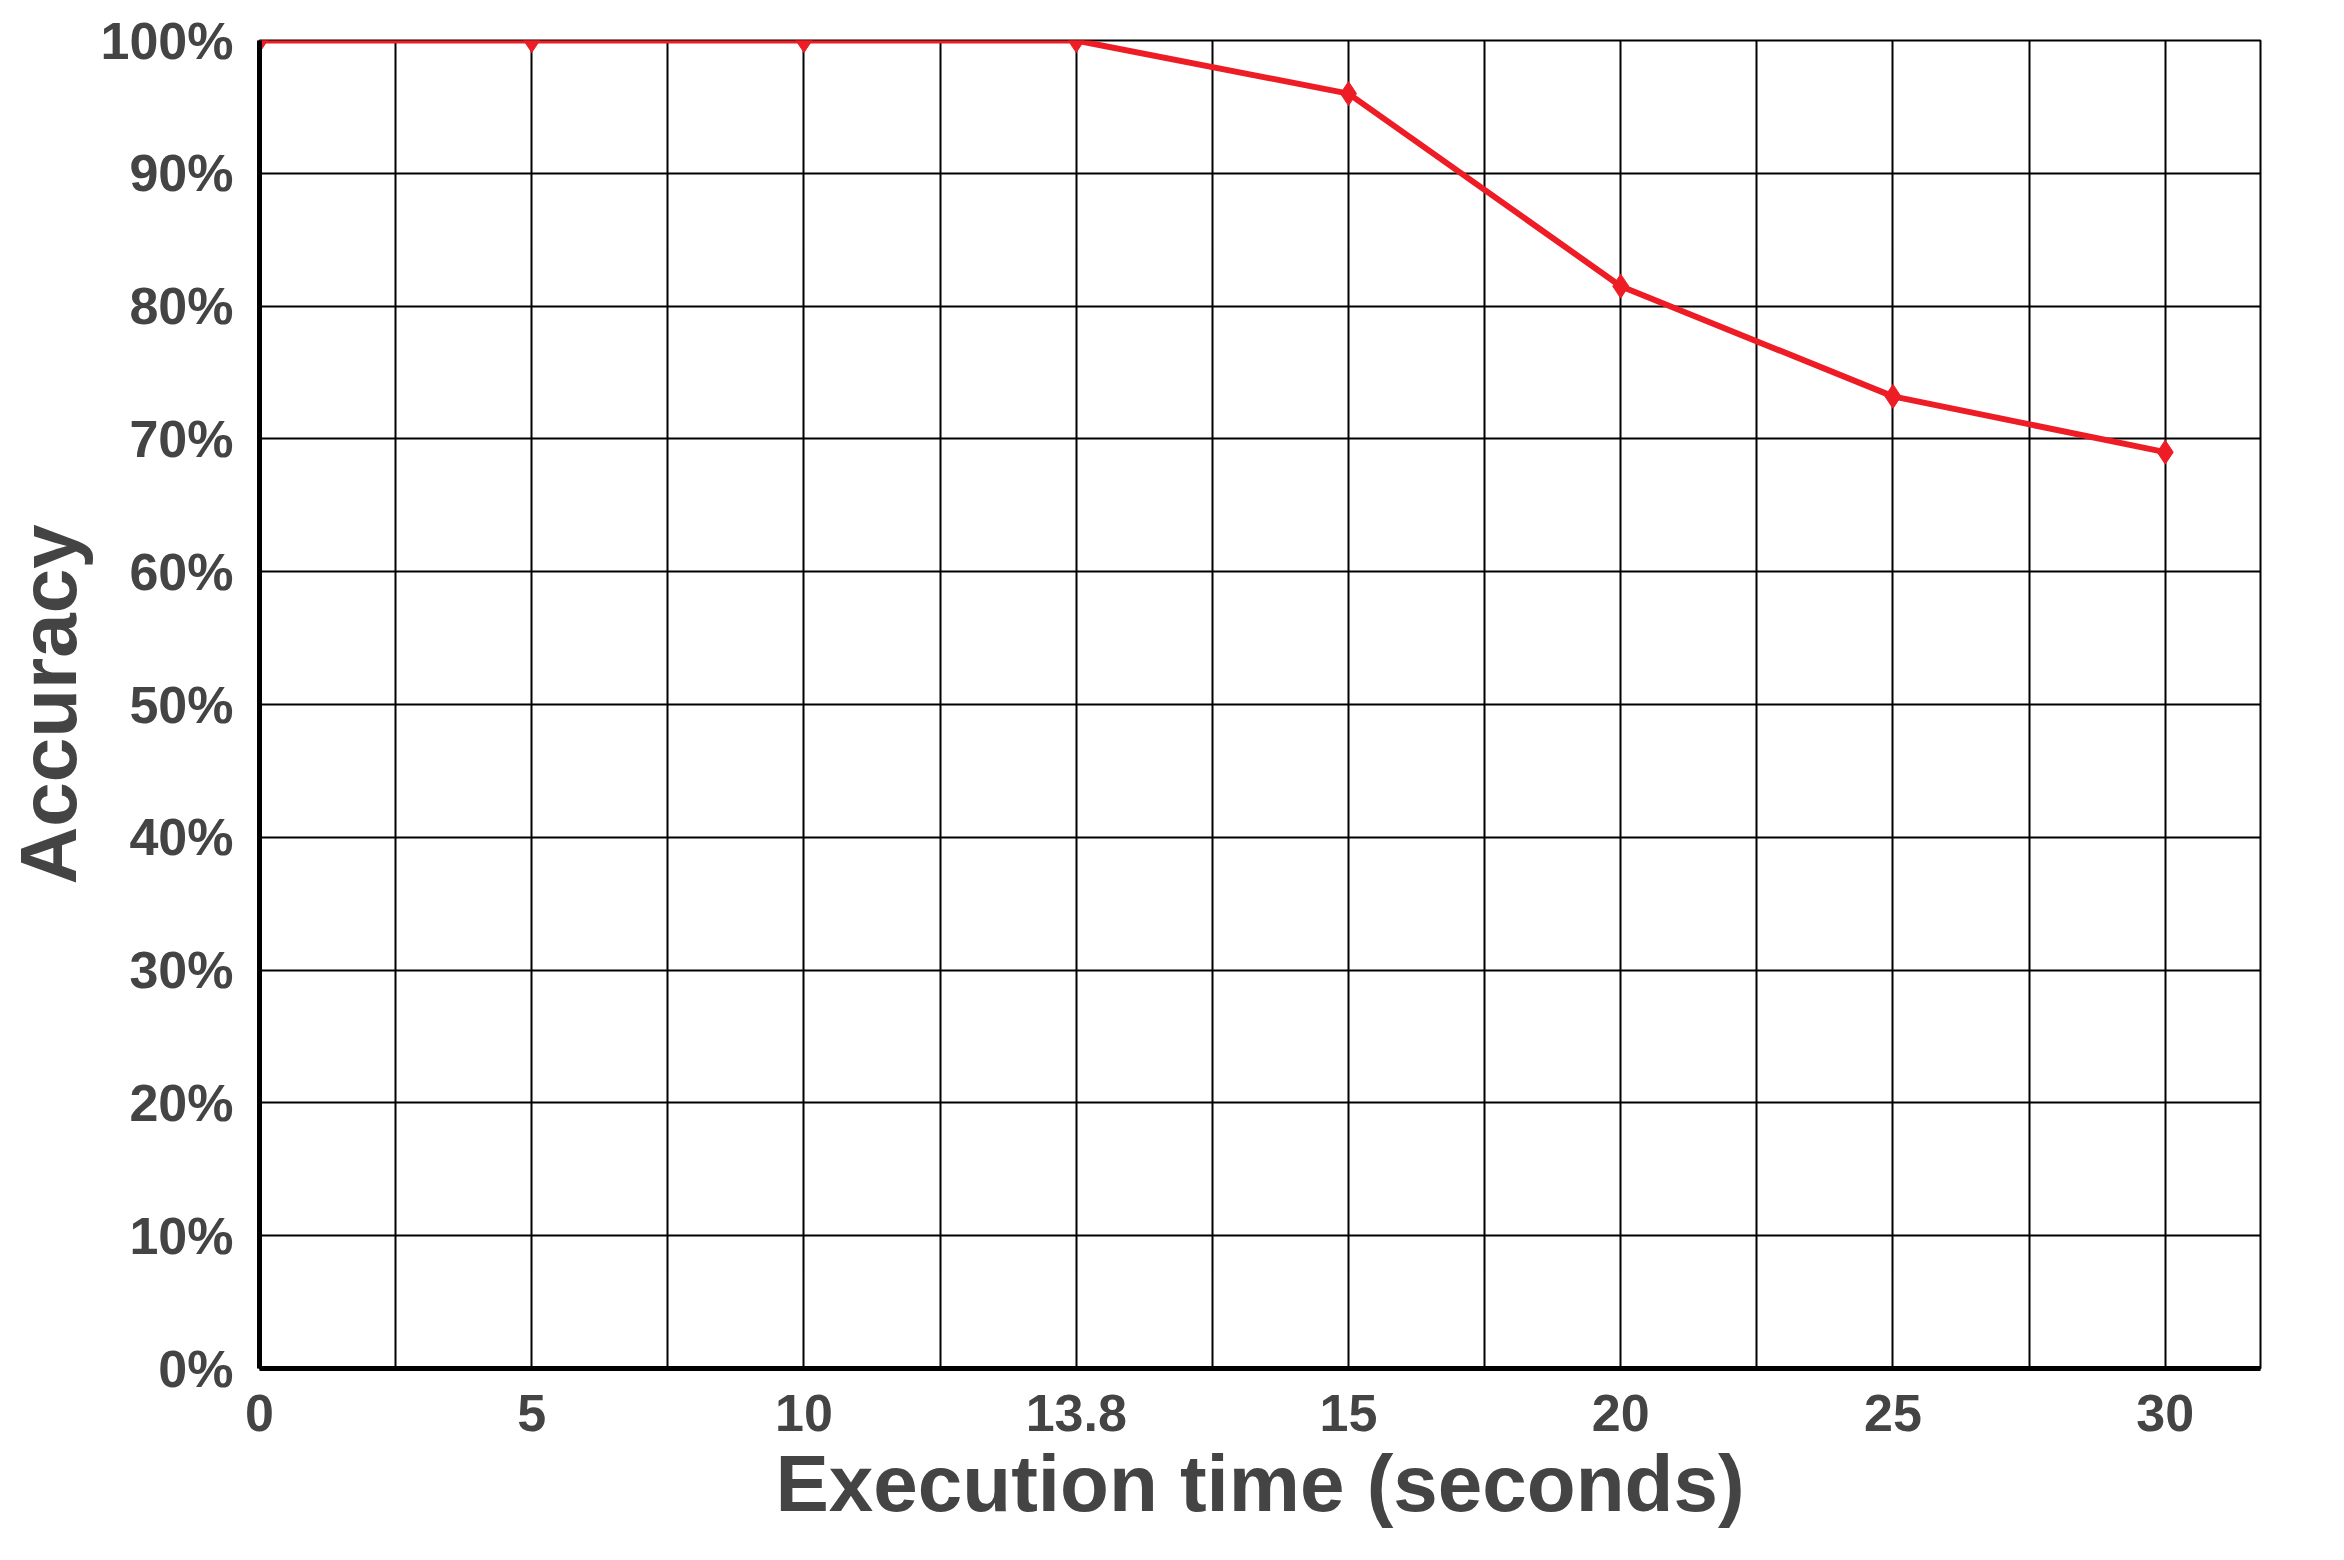  I want to click on x-tick-label: 5, so click(532, 1412).